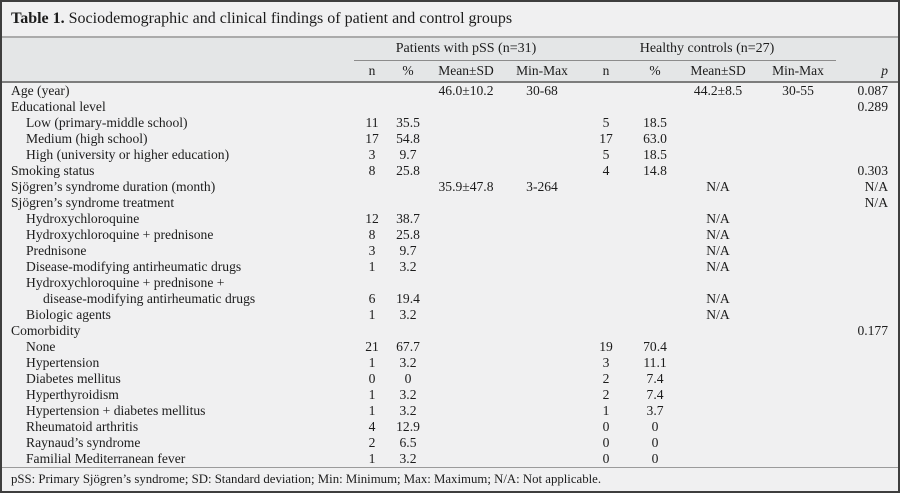 The image size is (900, 493). I want to click on cell-value: 8, so click(372, 234).